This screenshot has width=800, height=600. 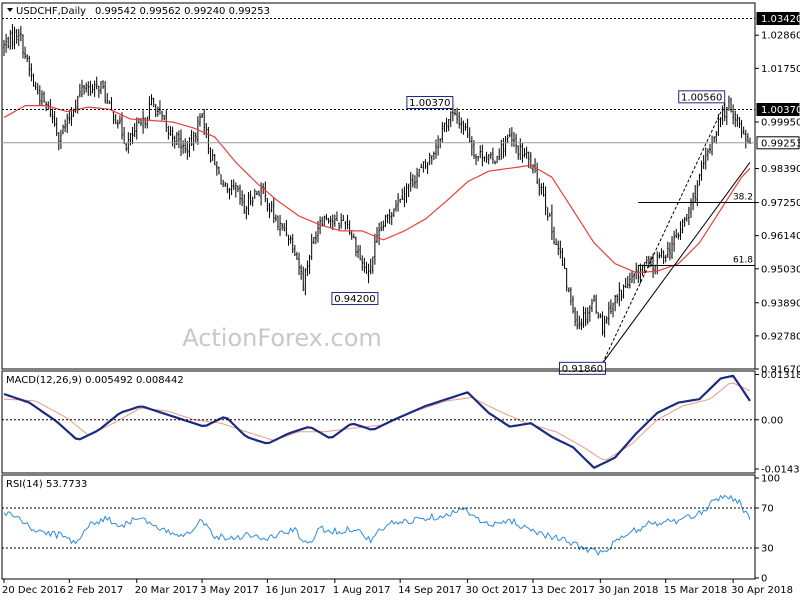 I want to click on macd-signal-line, so click(x=377, y=421).